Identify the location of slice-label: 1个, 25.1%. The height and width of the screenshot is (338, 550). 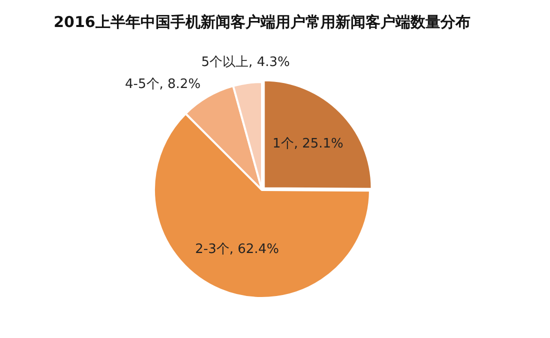
(308, 144).